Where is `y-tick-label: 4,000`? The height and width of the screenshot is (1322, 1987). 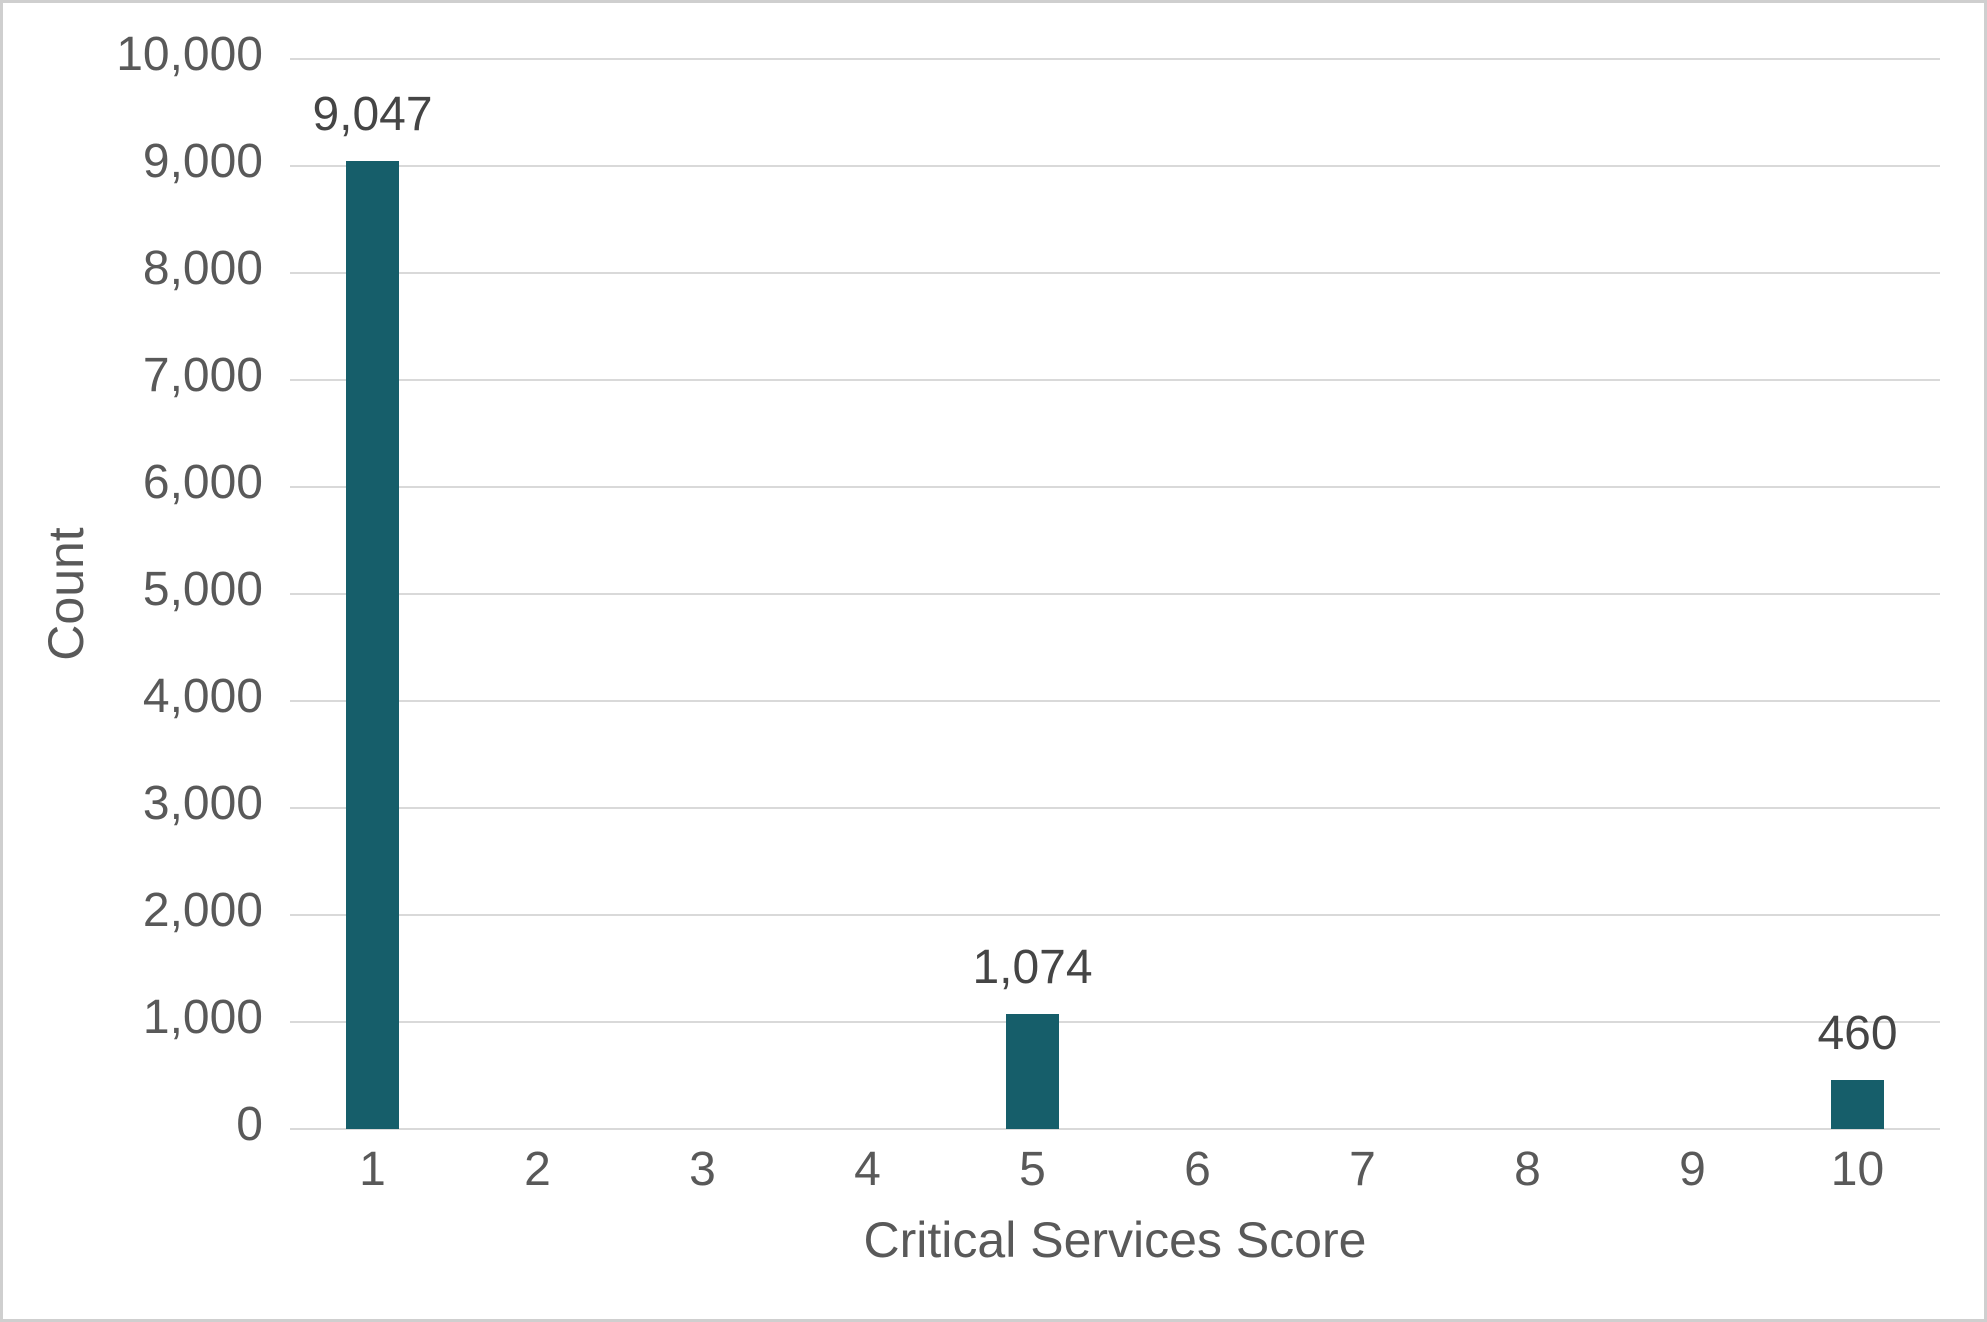 y-tick-label: 4,000 is located at coordinates (202, 696).